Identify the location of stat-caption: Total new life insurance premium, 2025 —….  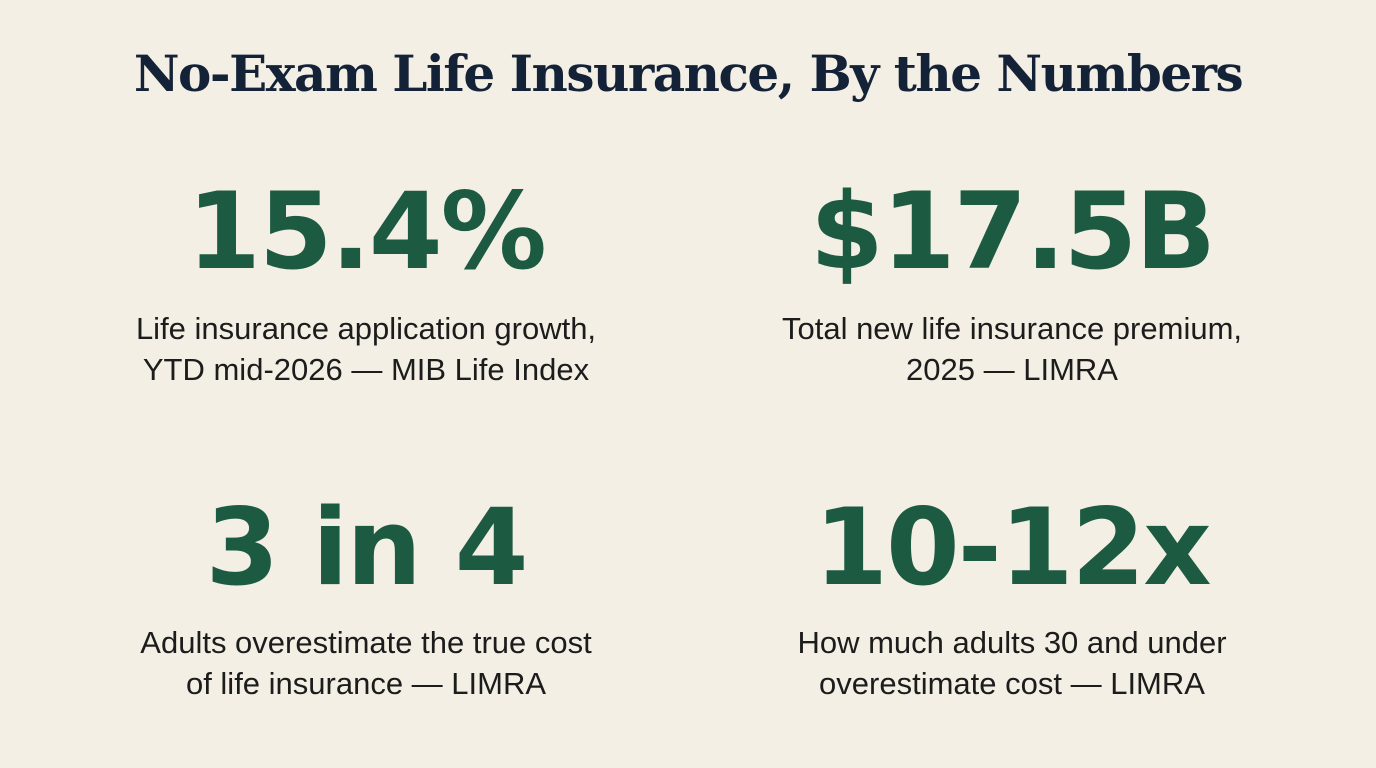
(1012, 349).